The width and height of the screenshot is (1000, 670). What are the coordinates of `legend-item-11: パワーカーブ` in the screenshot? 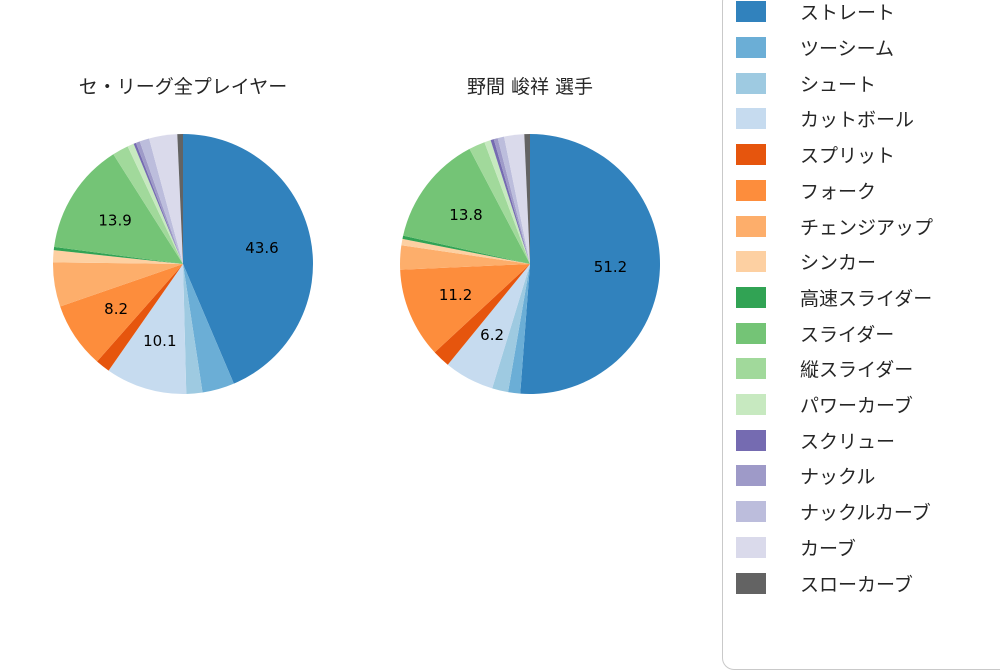 It's located at (861, 405).